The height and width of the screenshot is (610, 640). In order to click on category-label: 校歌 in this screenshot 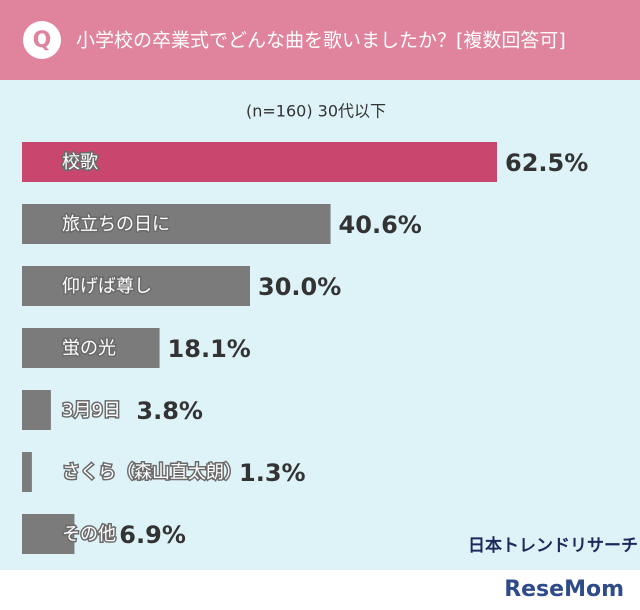, I will do `click(80, 162)`.